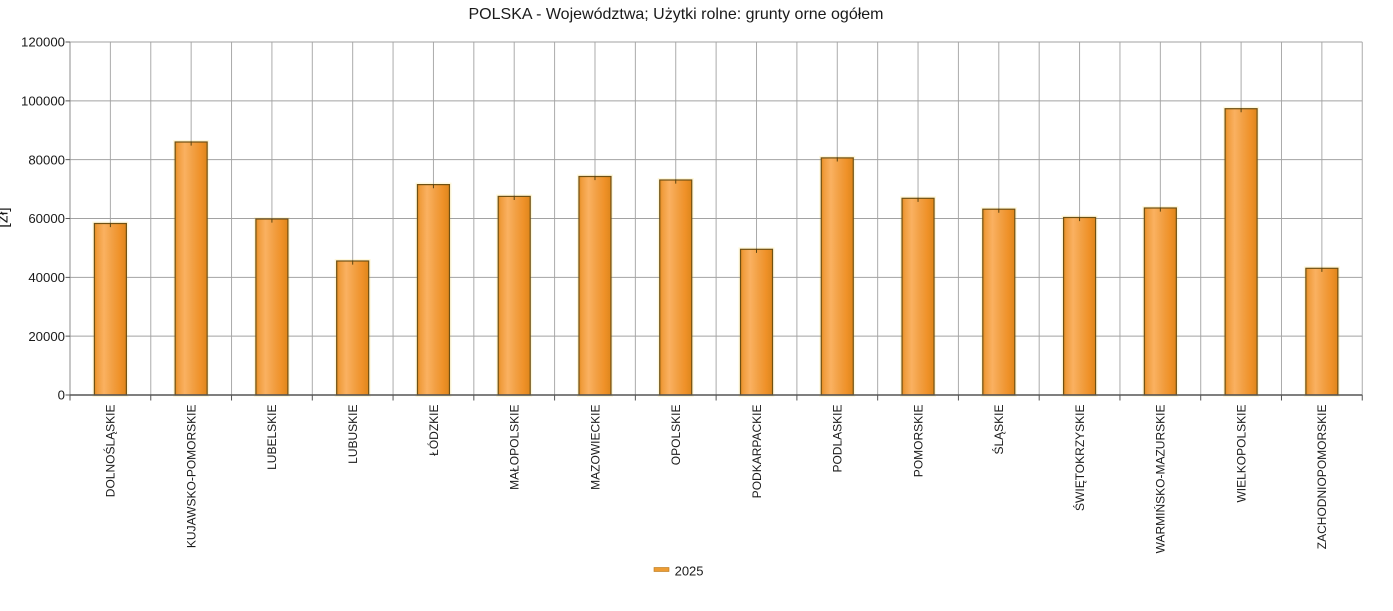  What do you see at coordinates (757, 452) in the screenshot?
I see `svg-text: PODKARPACKIE` at bounding box center [757, 452].